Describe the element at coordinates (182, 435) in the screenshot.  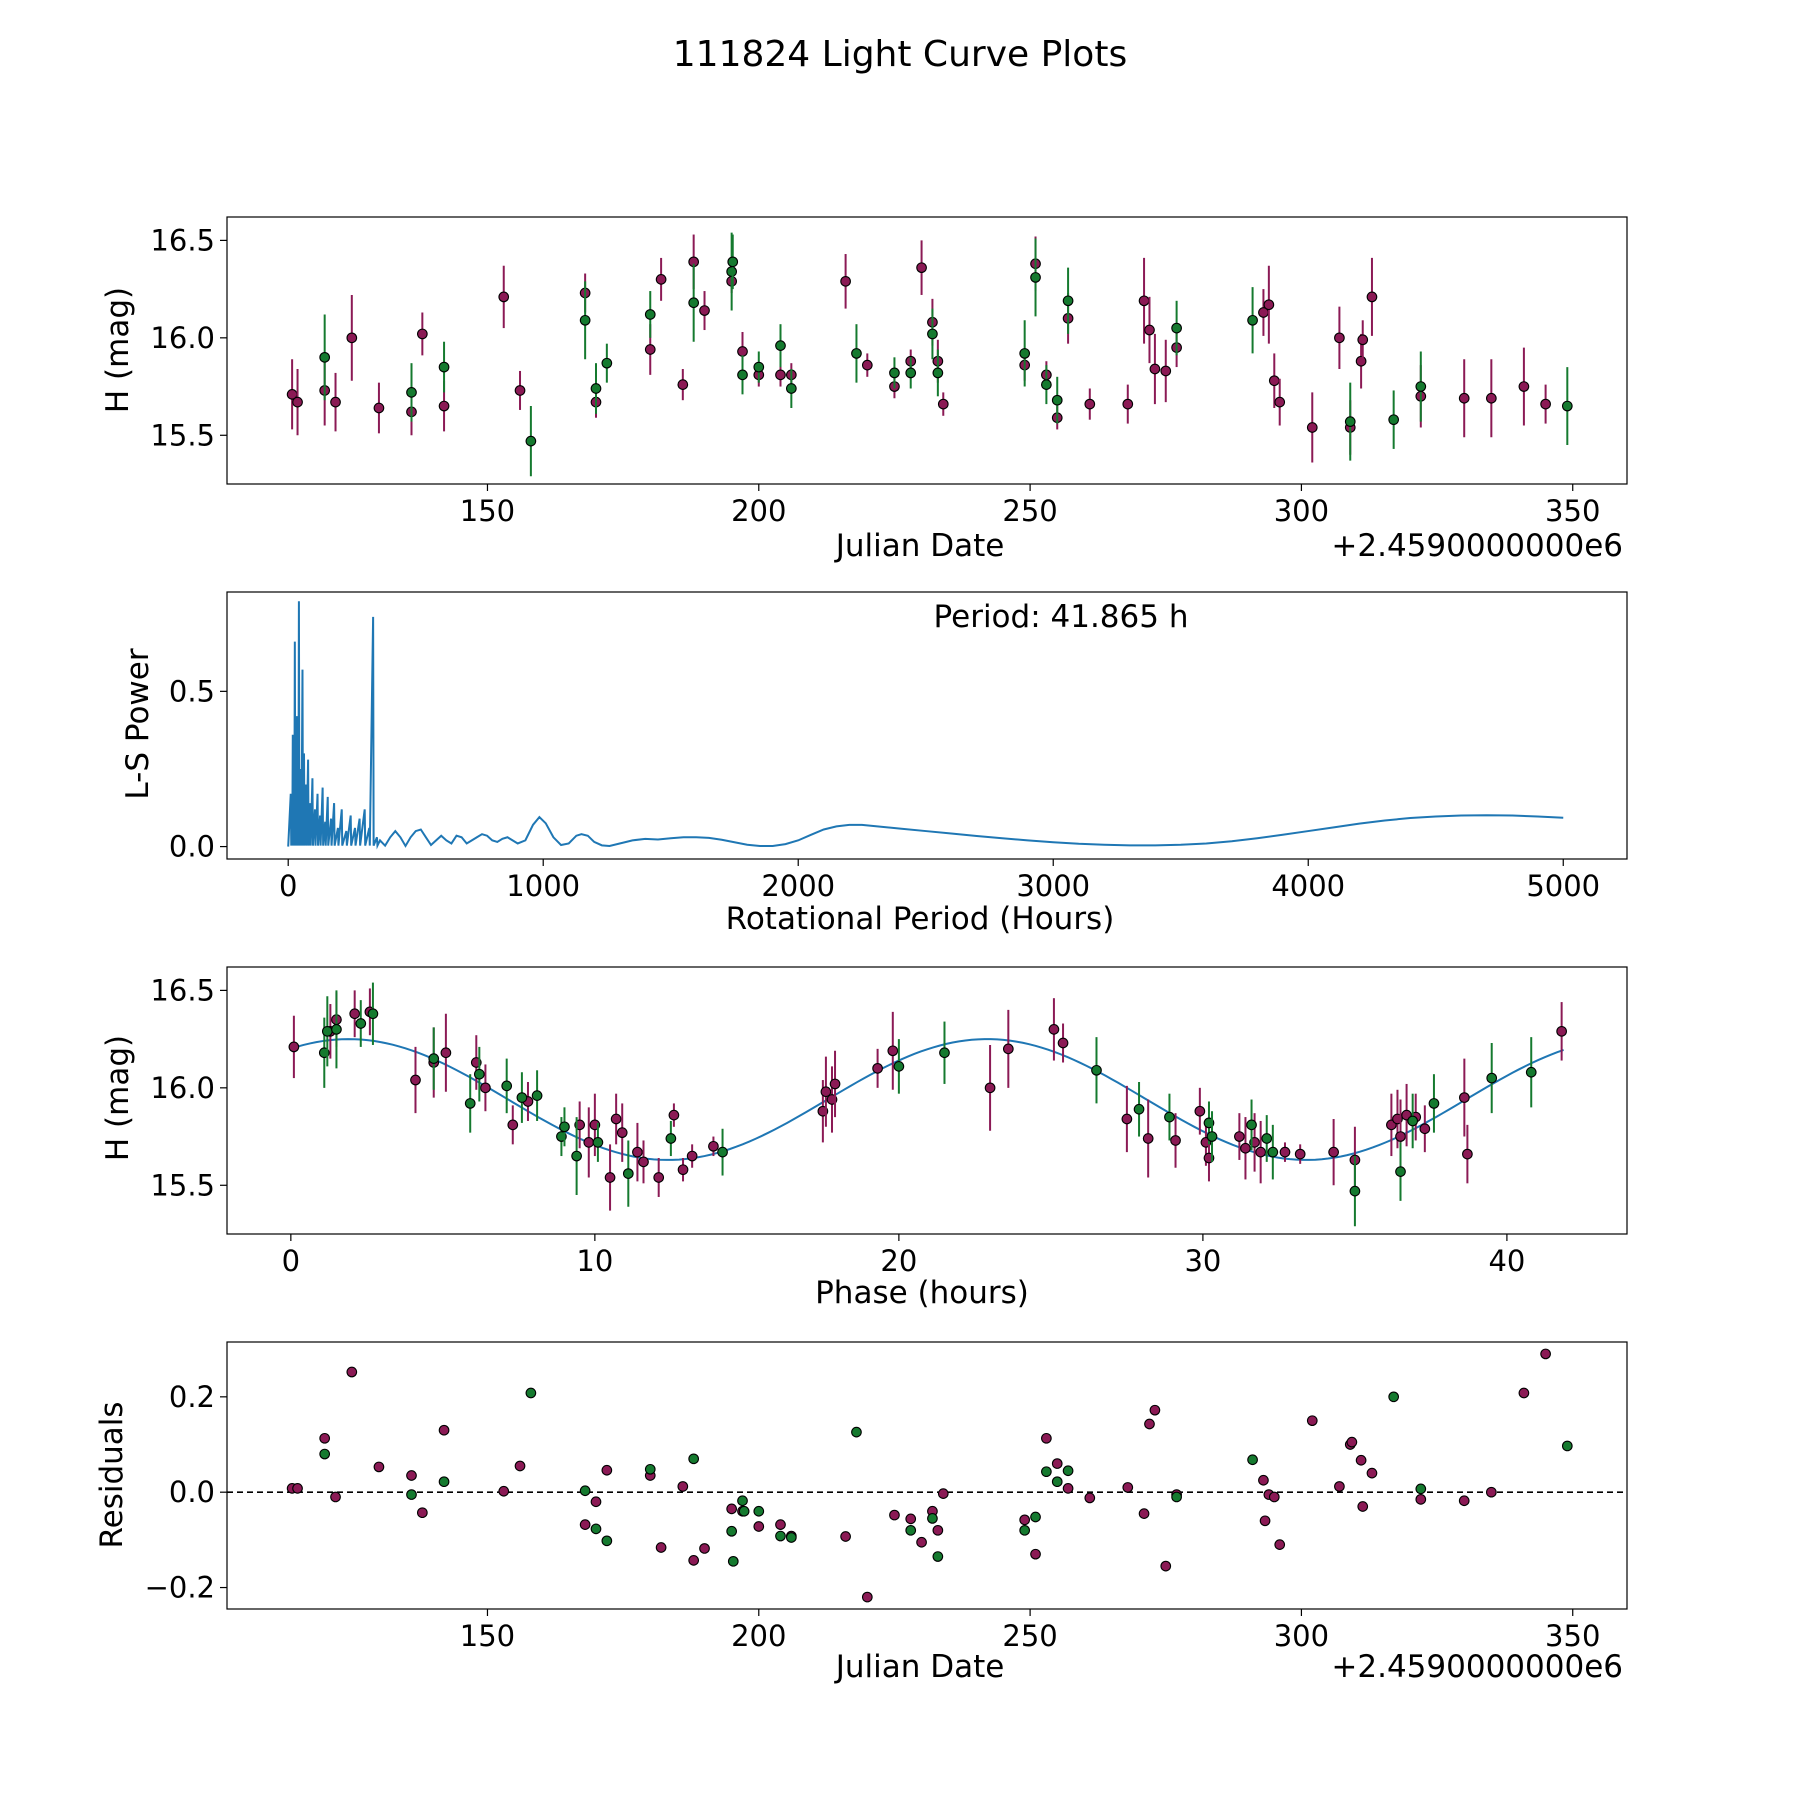
I see `lightcurve-ytick-label: 15.5` at that location.